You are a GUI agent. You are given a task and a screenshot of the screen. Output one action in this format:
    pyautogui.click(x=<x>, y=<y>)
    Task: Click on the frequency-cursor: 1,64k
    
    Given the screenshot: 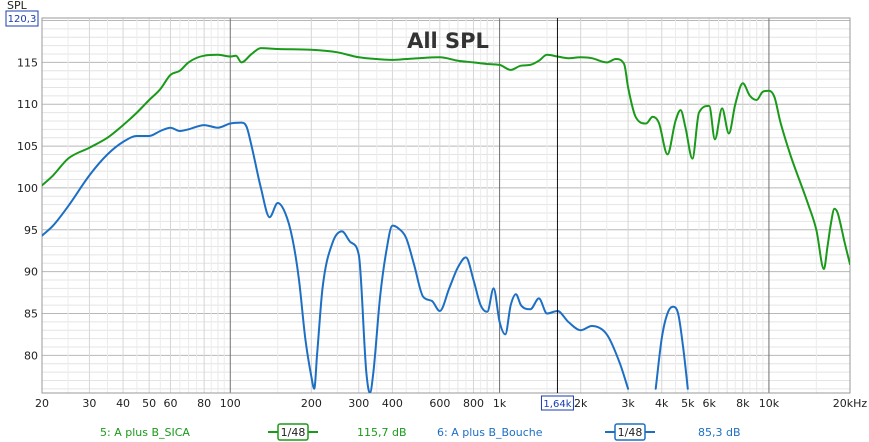 What is the action you would take?
    pyautogui.click(x=557, y=214)
    